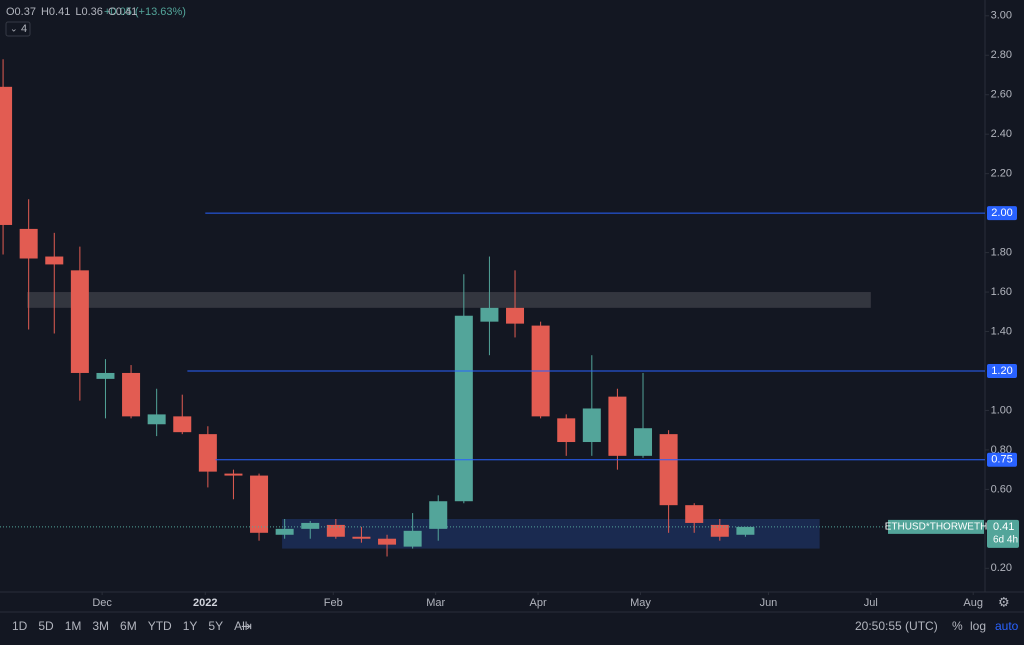 The image size is (1024, 645). Describe the element at coordinates (1003, 527) in the screenshot. I see `price-label: 0.41` at that location.